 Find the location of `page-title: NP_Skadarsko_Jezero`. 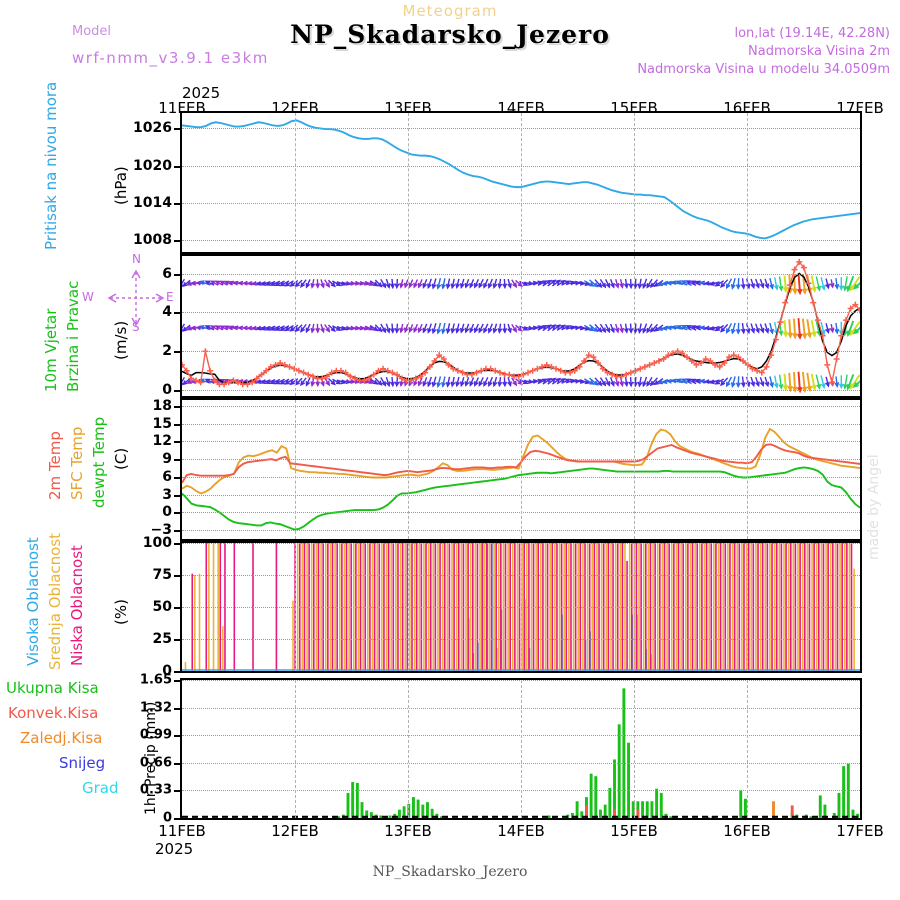

page-title: NP_Skadarsko_Jezero is located at coordinates (450, 34).